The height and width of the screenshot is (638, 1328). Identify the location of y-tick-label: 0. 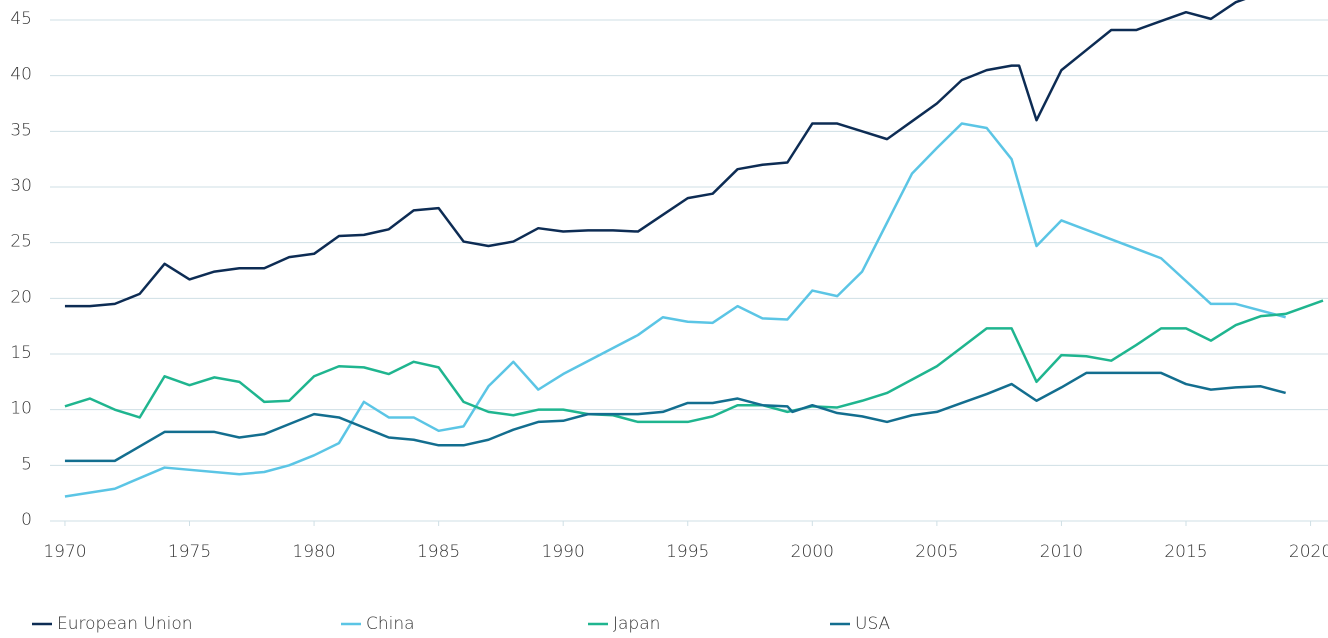
(26, 520).